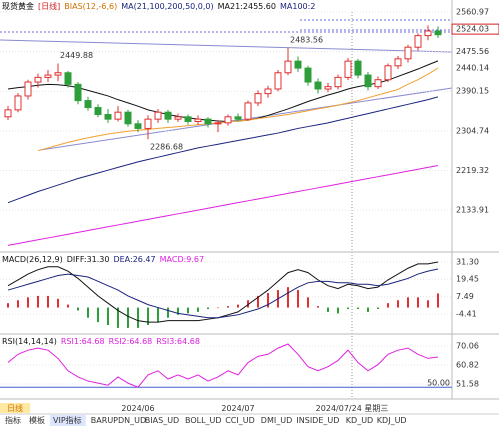  I want to click on tab: DMI_UD, so click(276, 420).